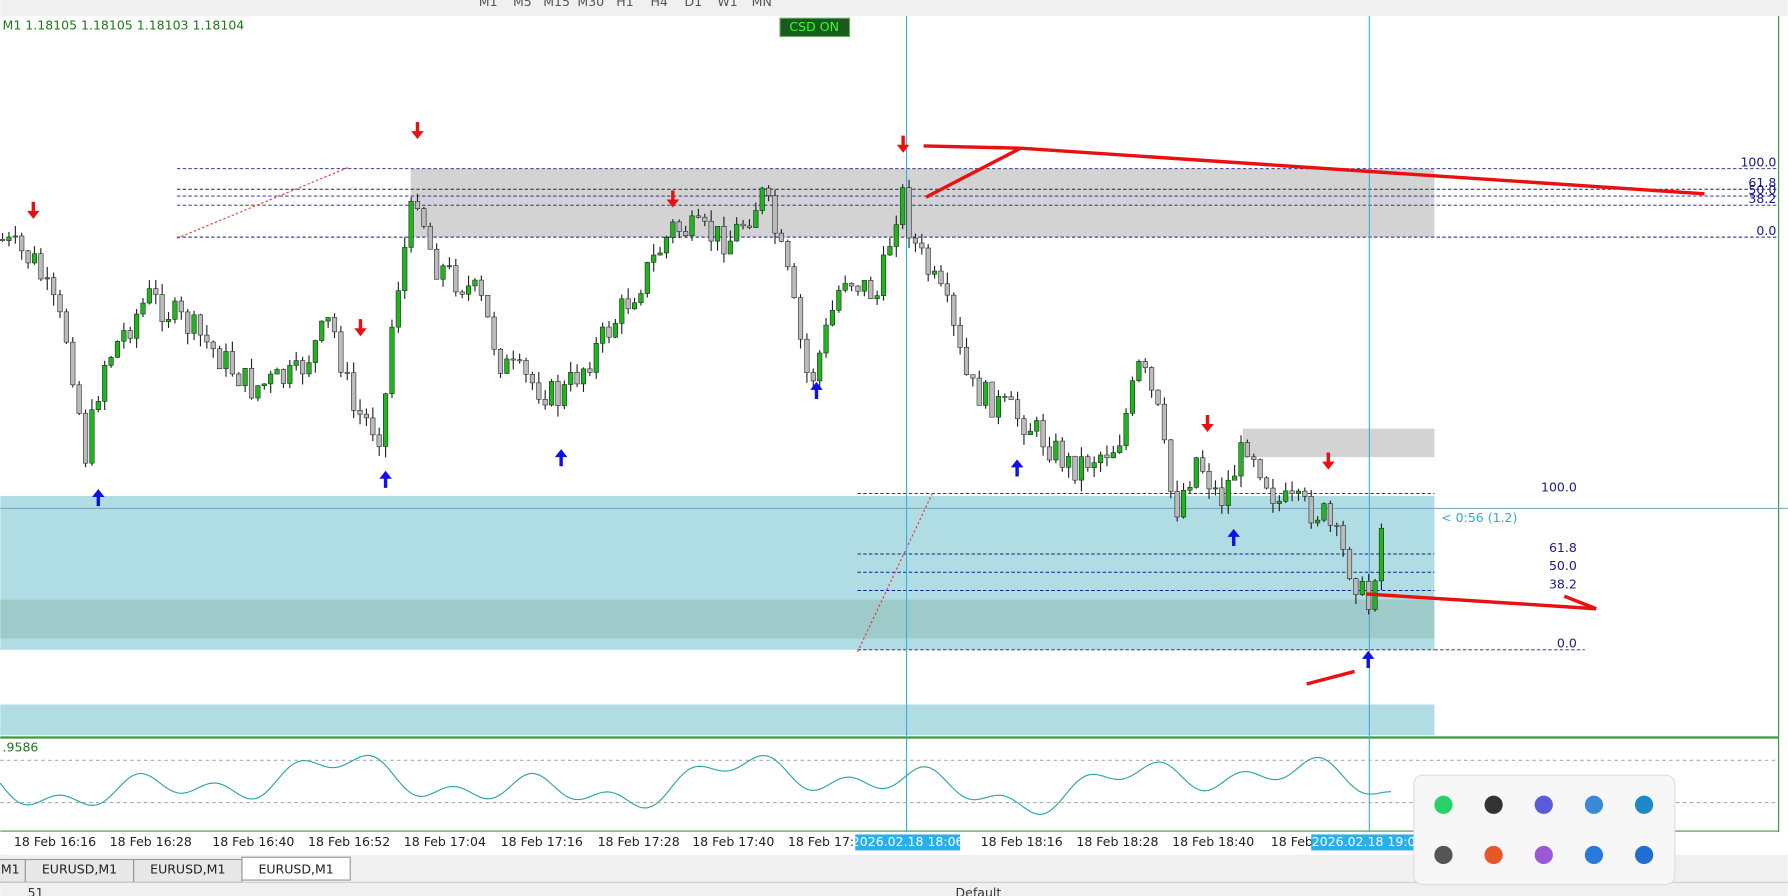 The height and width of the screenshot is (896, 1788). Describe the element at coordinates (349, 841) in the screenshot. I see `time-label: 18 Feb 16:52` at that location.